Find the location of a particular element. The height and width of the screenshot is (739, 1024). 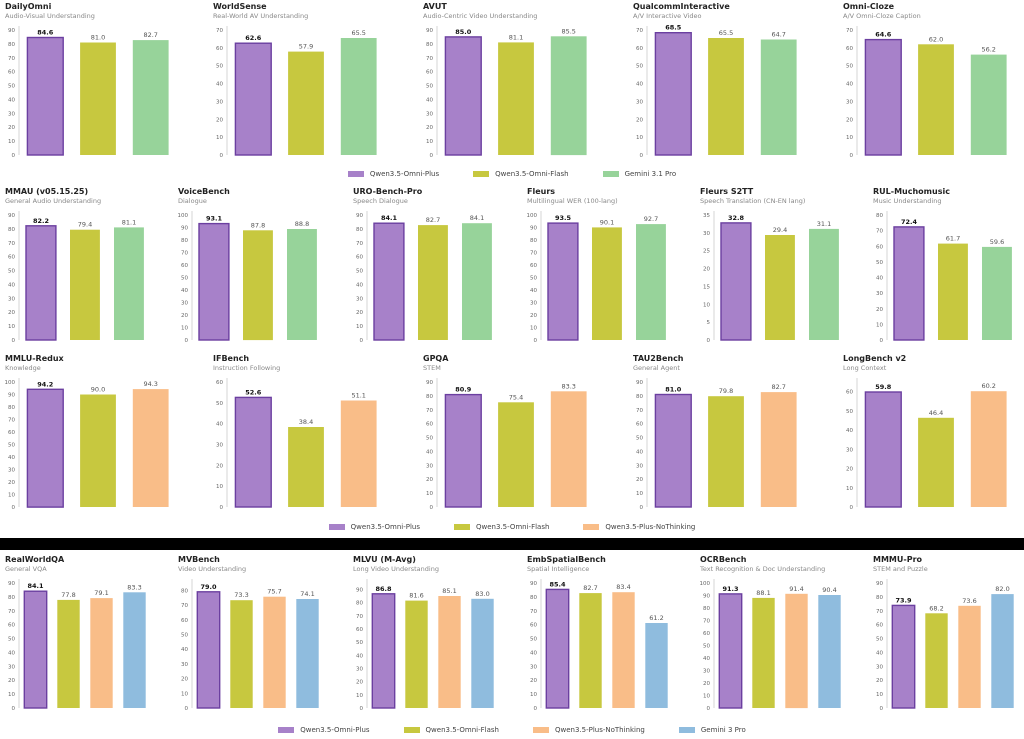

chart-subtitle: Speech Dialogue is located at coordinates (380, 201).